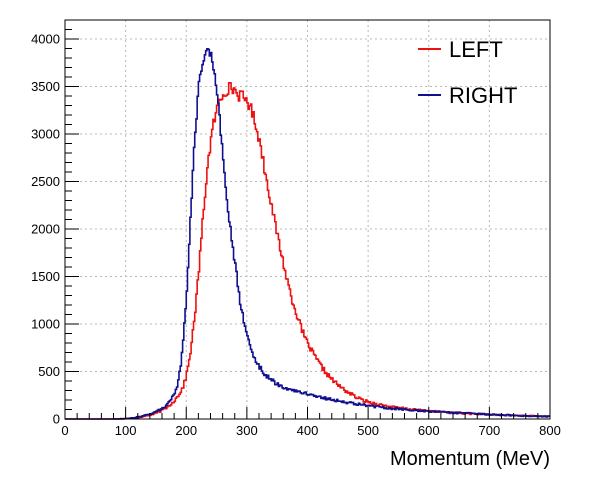 Image resolution: width=600 pixels, height=477 pixels. What do you see at coordinates (550, 430) in the screenshot?
I see `x-tick-label: 800` at bounding box center [550, 430].